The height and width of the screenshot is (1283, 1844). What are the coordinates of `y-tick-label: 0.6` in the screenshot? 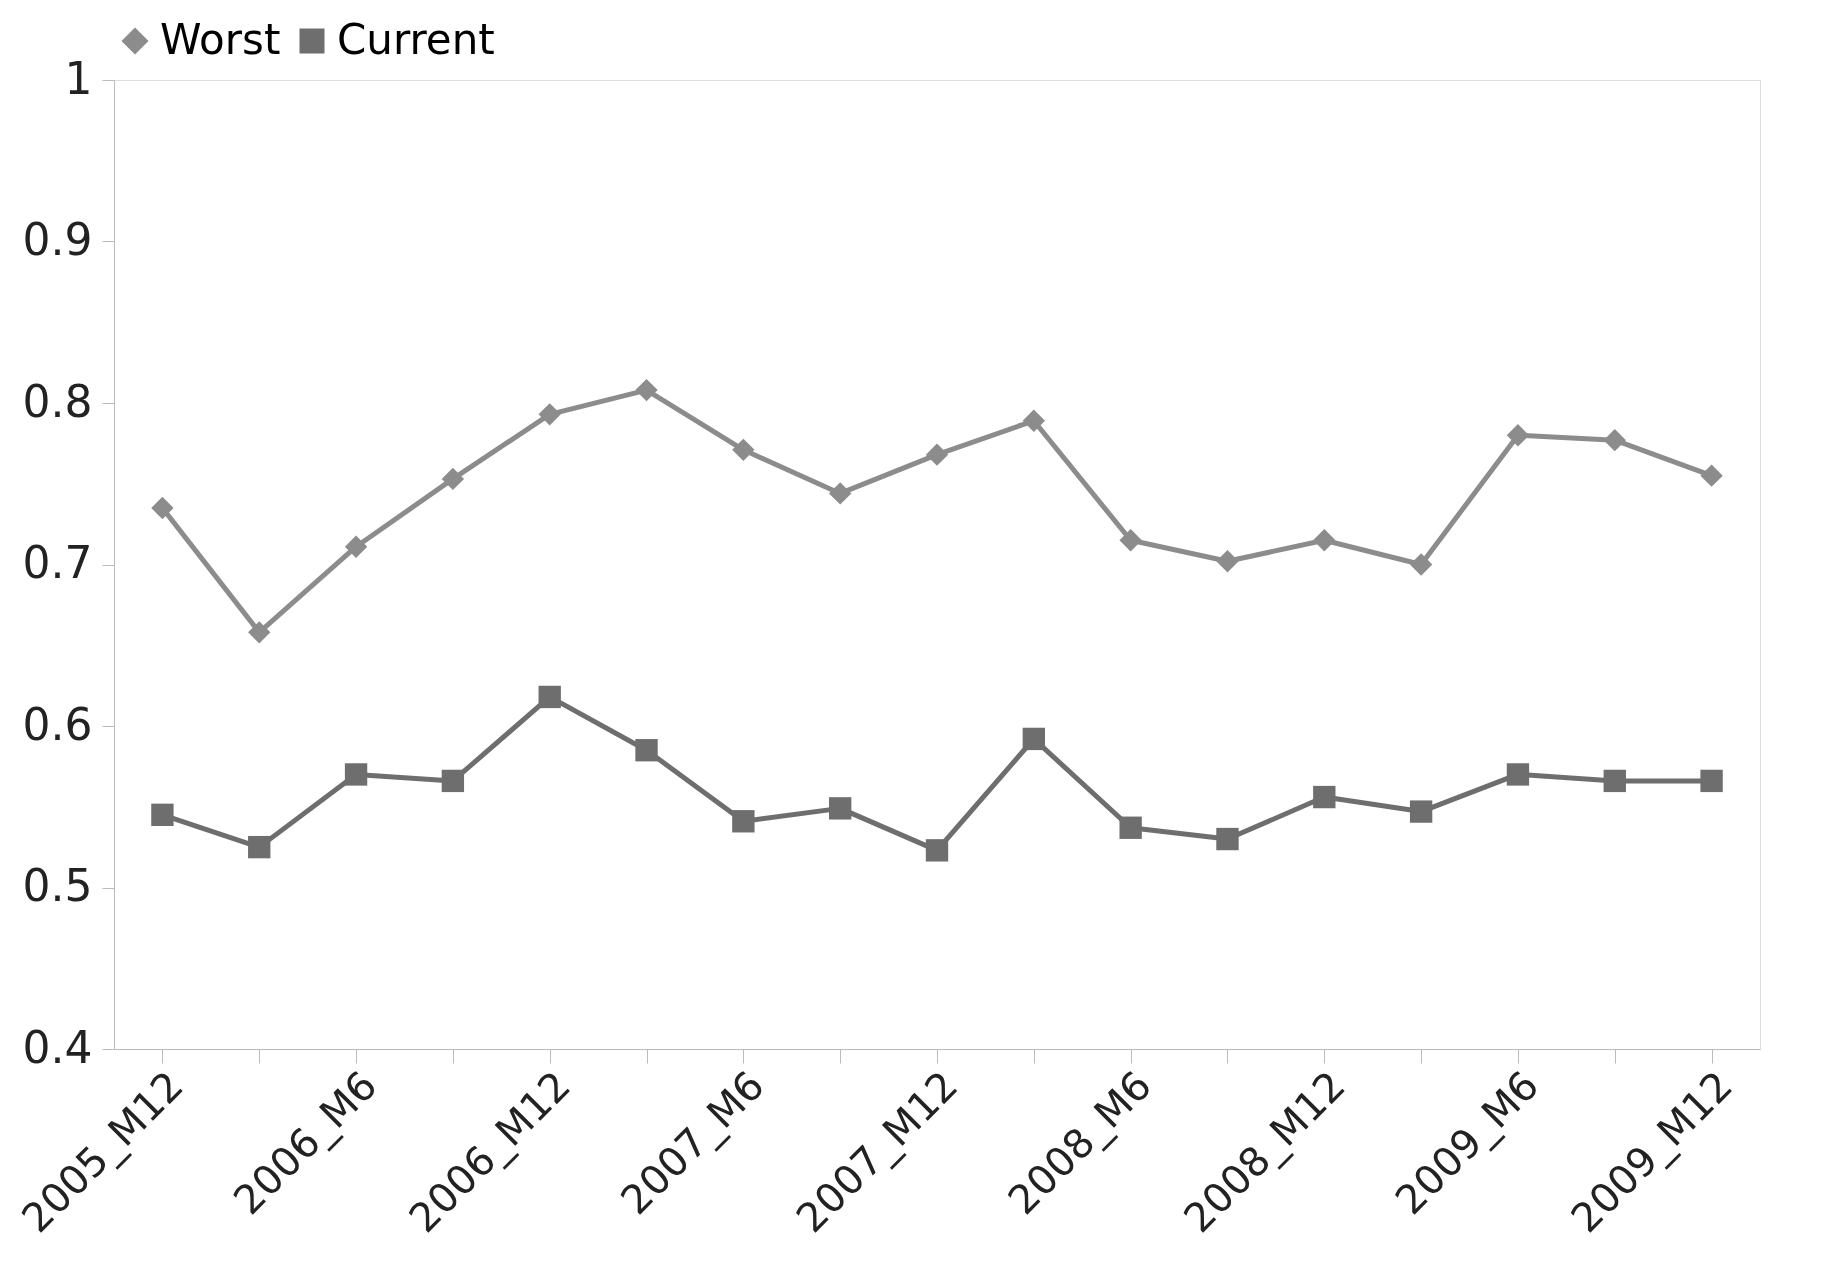 It's located at (57, 724).